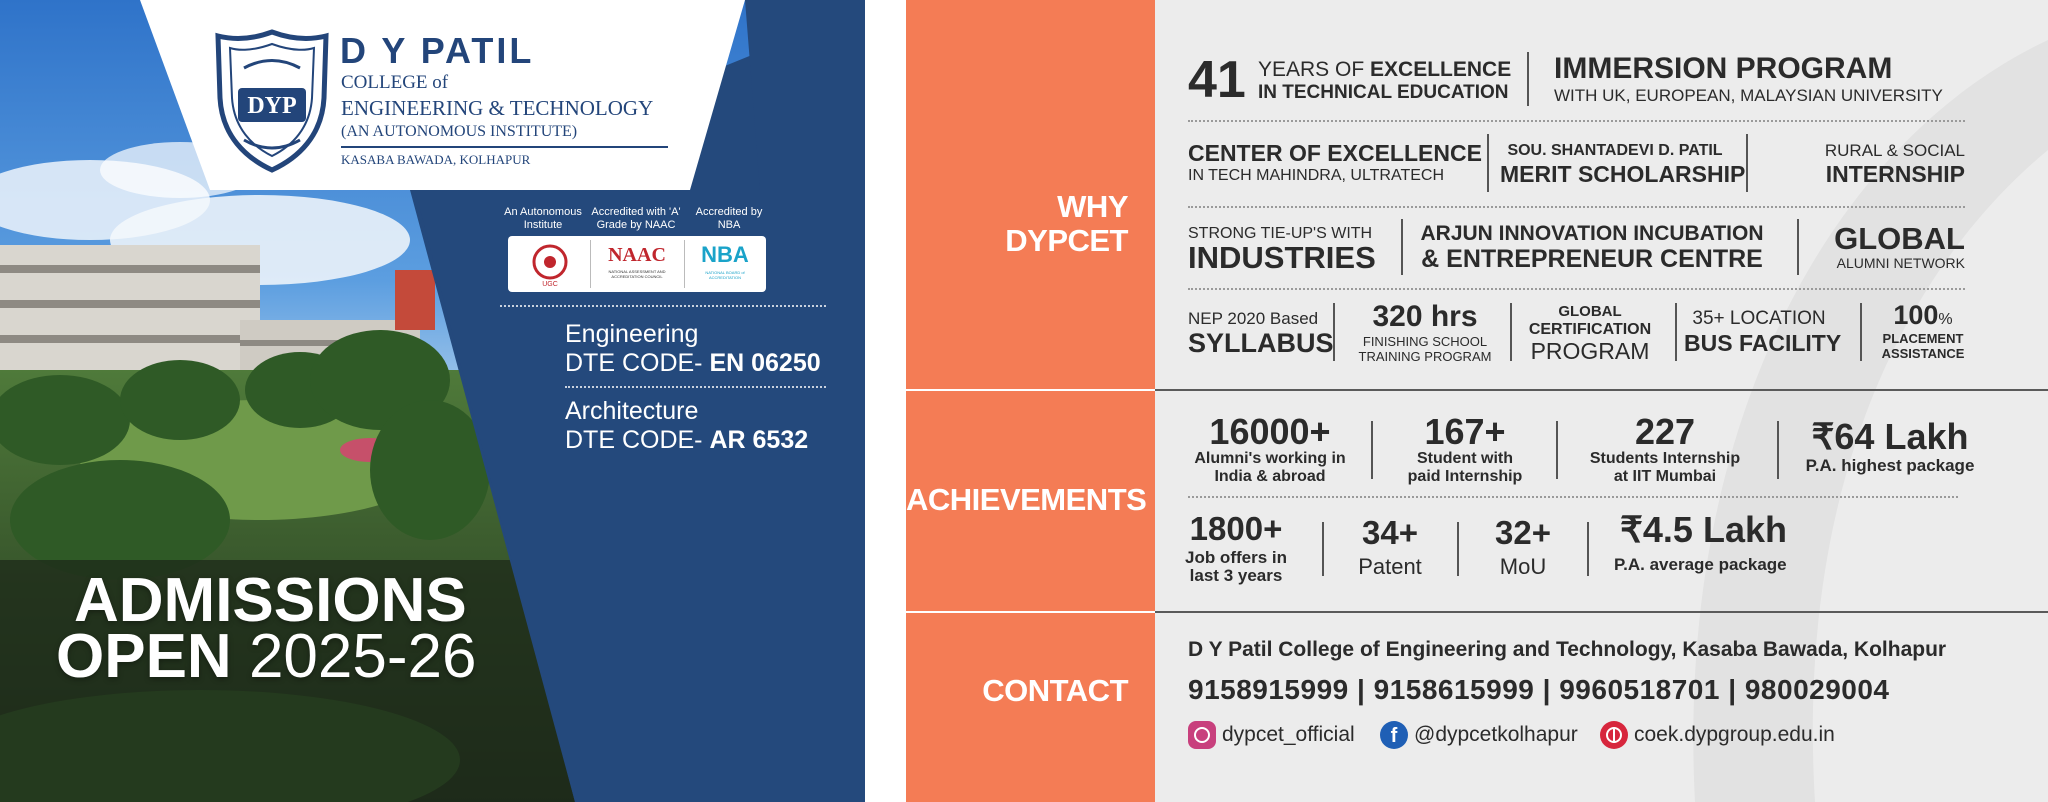 The height and width of the screenshot is (802, 2048). I want to click on global-alumni-title: GLOBAL, so click(1899, 238).